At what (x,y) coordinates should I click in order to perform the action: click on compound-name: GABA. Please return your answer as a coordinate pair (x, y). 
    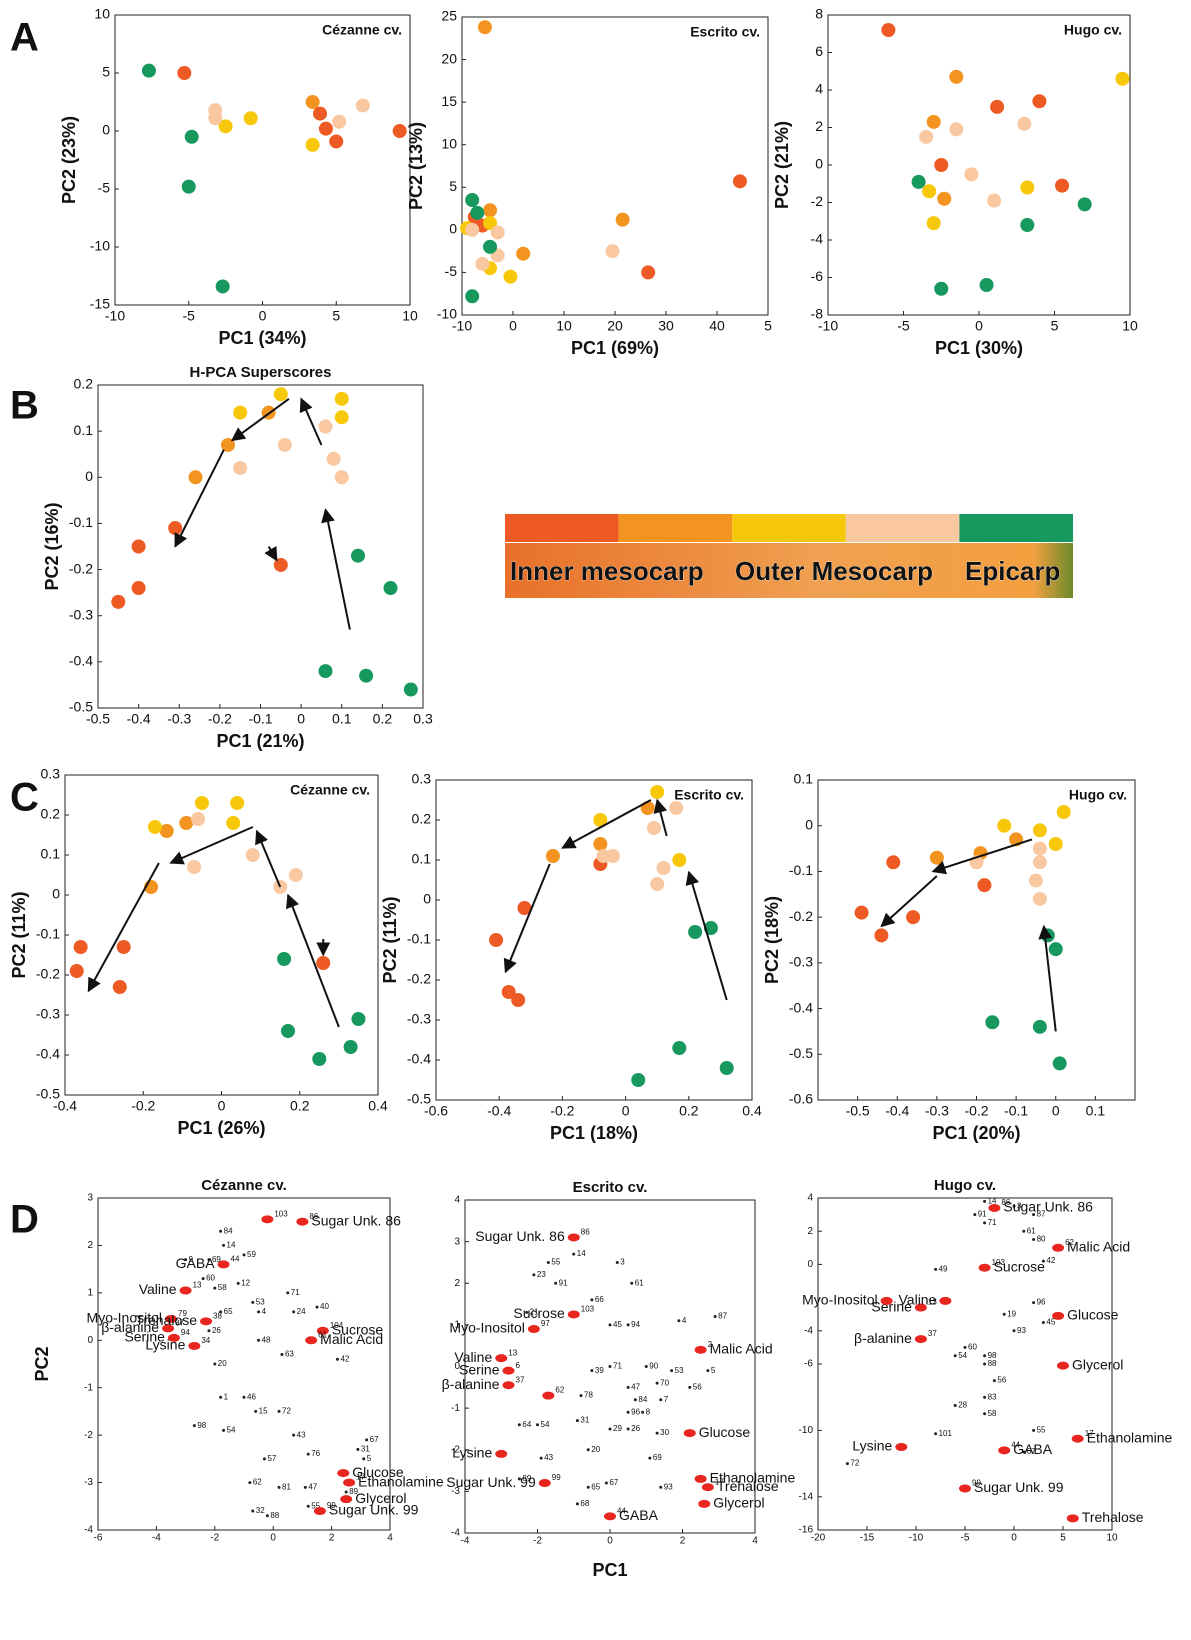
    Looking at the image, I should click on (639, 1515).